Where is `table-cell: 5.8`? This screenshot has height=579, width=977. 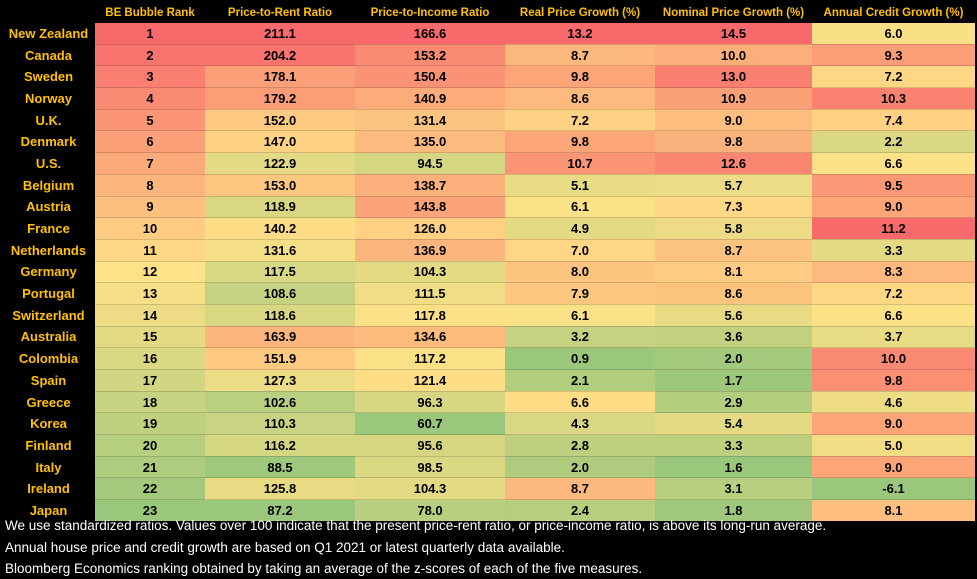
table-cell: 5.8 is located at coordinates (733, 228).